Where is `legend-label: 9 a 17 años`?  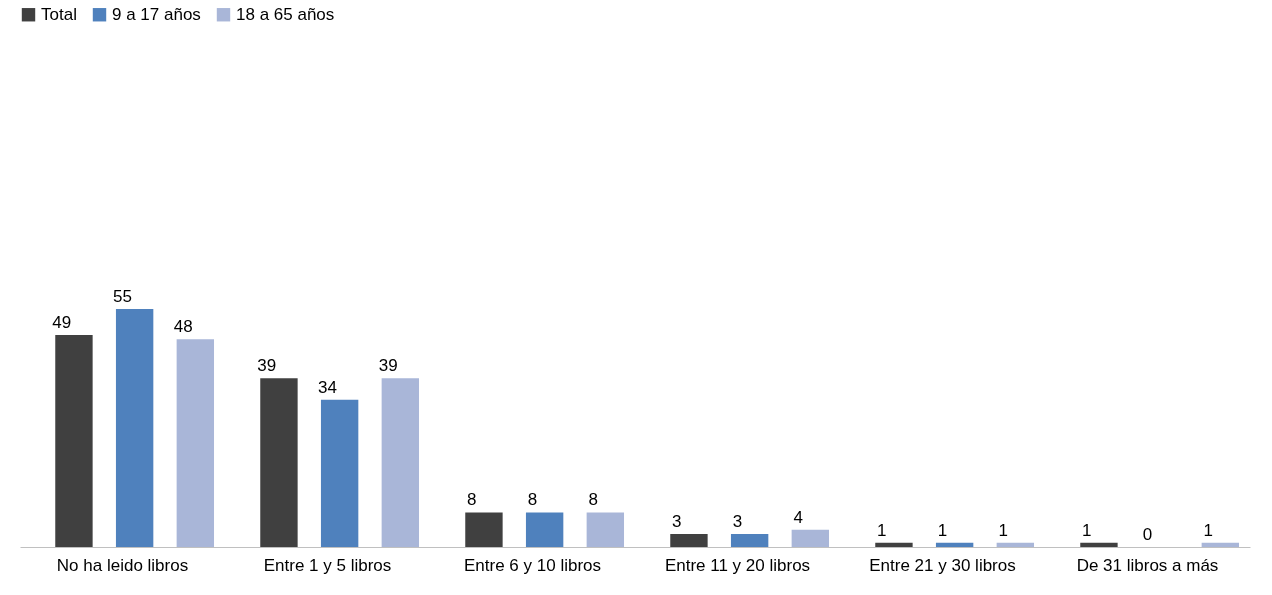
legend-label: 9 a 17 años is located at coordinates (156, 14).